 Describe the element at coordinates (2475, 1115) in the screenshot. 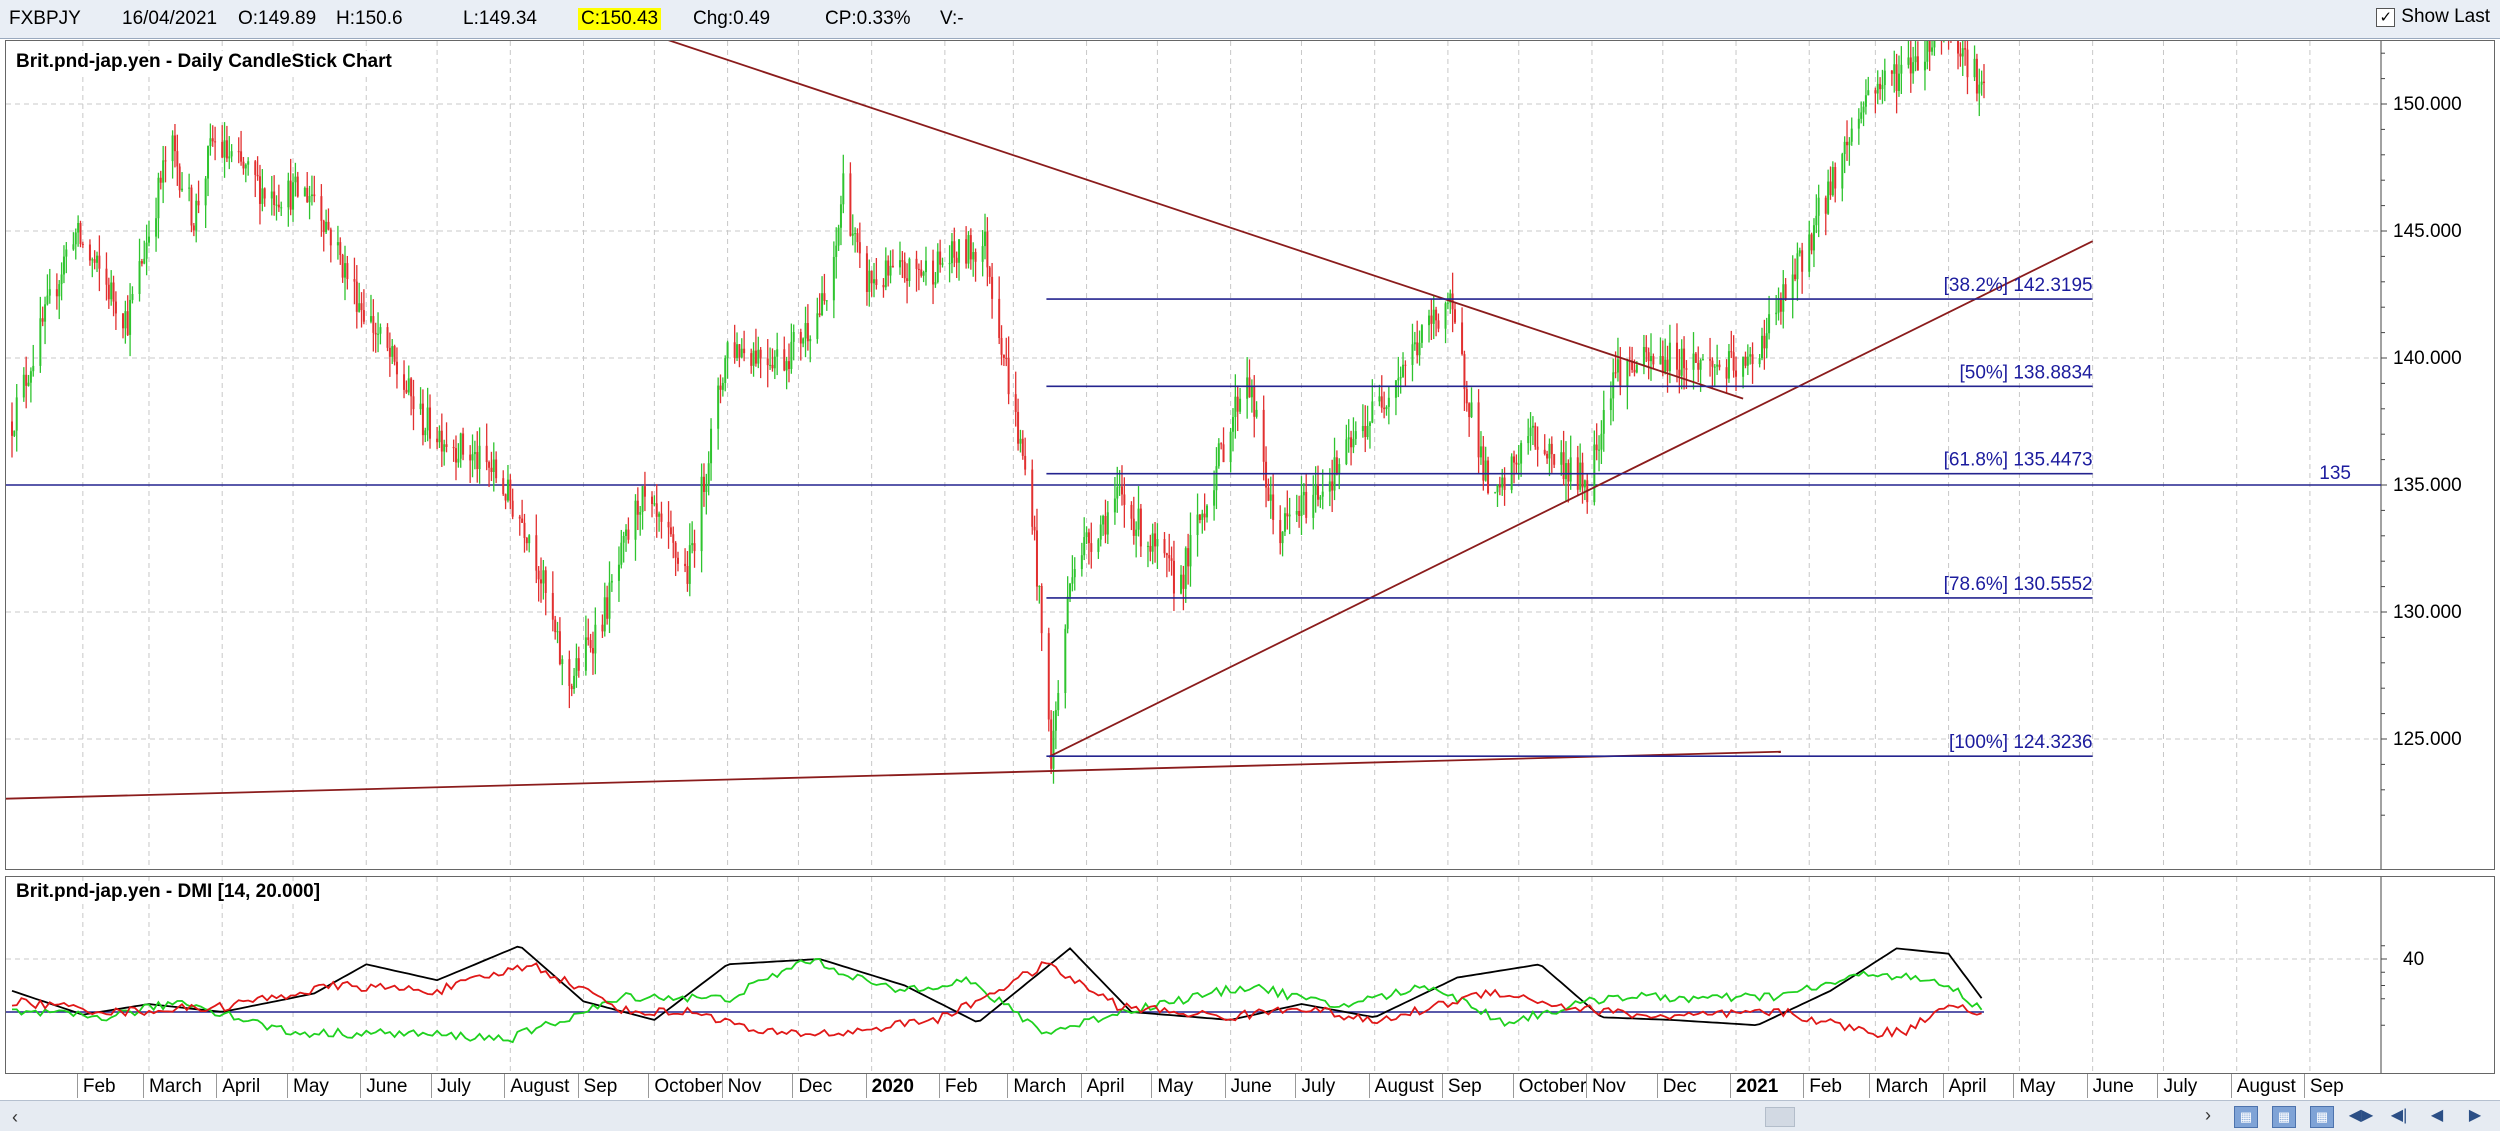

I see `scroll-forward-icon: ▶` at that location.